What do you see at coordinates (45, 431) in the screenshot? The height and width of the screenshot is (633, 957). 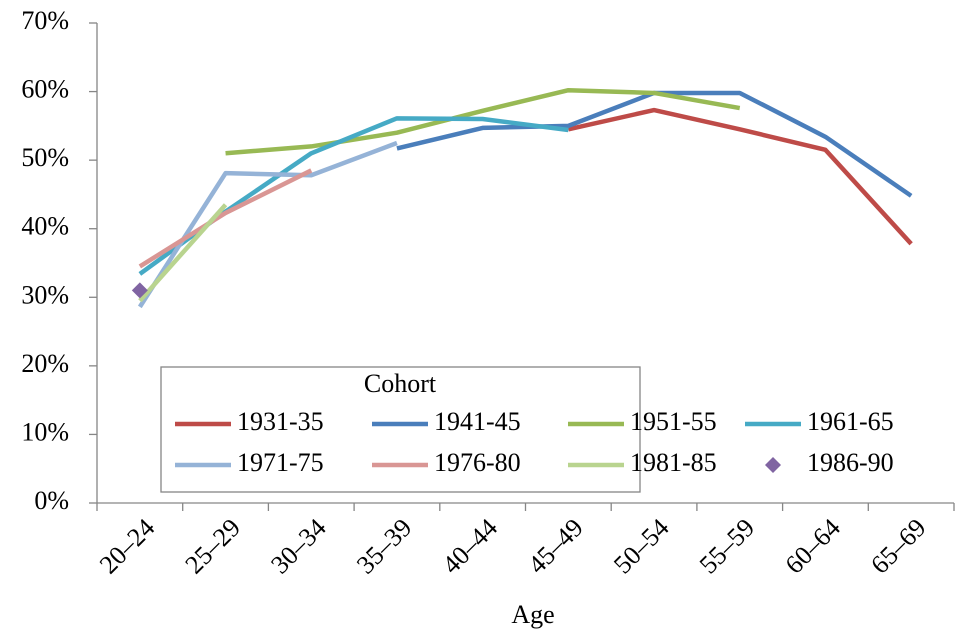 I see `y-tick-label: 10%` at bounding box center [45, 431].